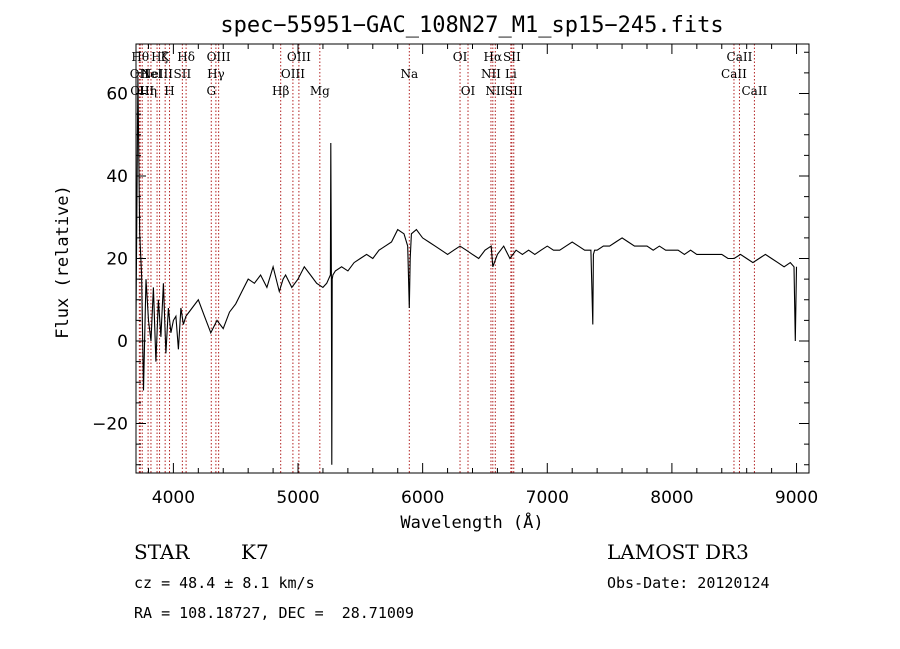 The height and width of the screenshot is (649, 900). Describe the element at coordinates (511, 74) in the screenshot. I see `line-label-24: Li` at that location.